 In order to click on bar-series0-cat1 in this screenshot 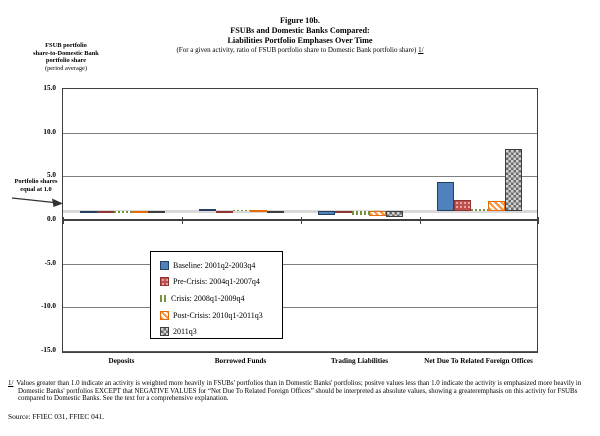, I will do `click(207, 210)`.